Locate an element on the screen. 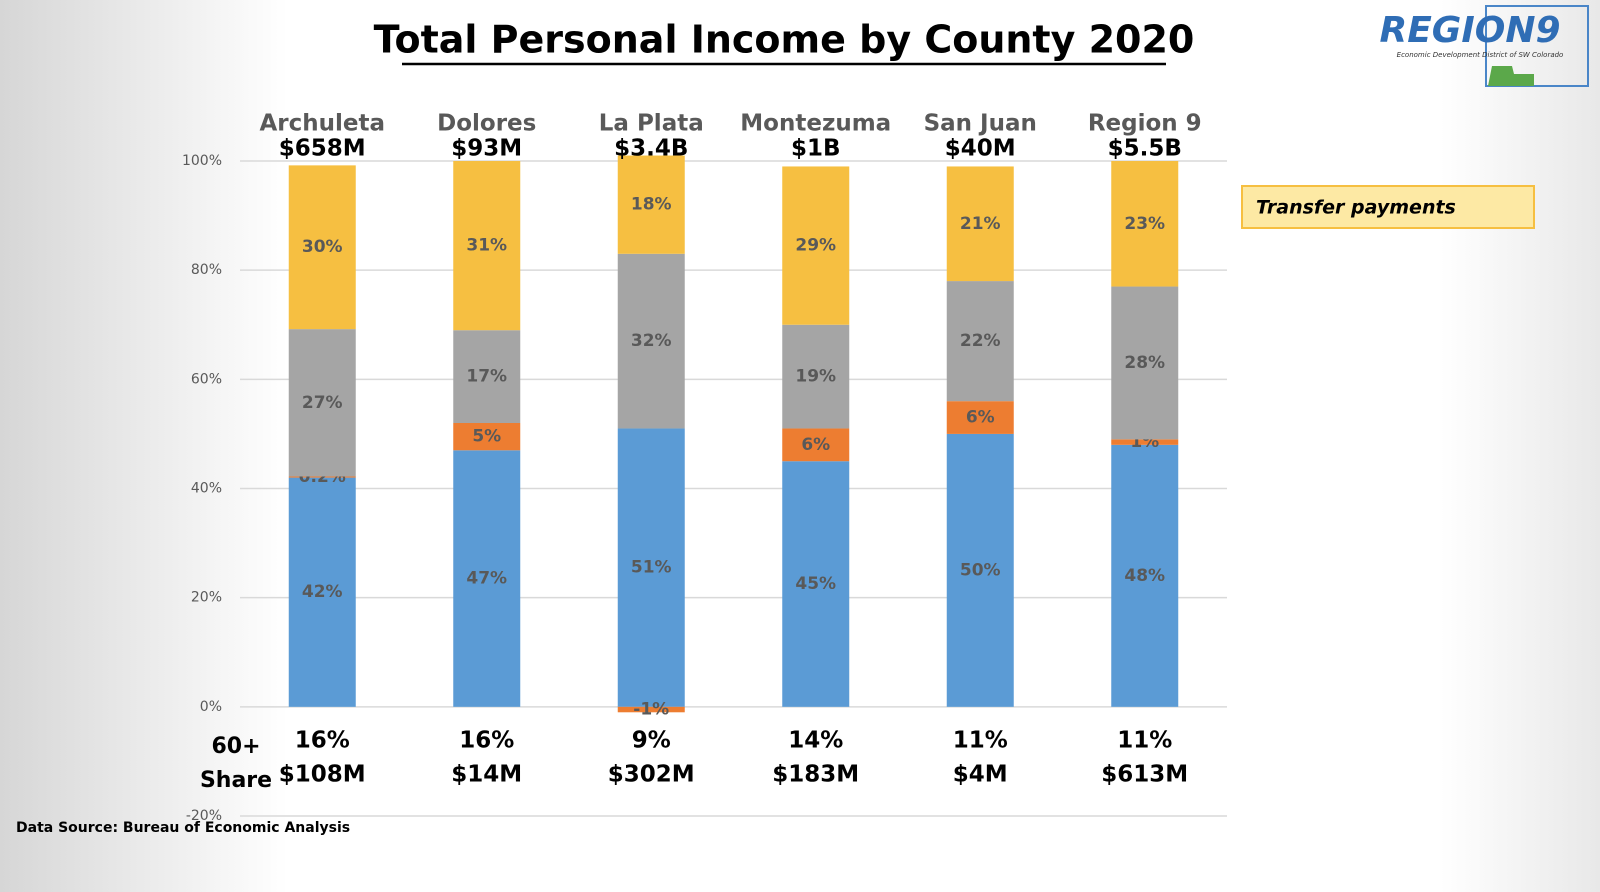  value-label: 30% is located at coordinates (322, 247).